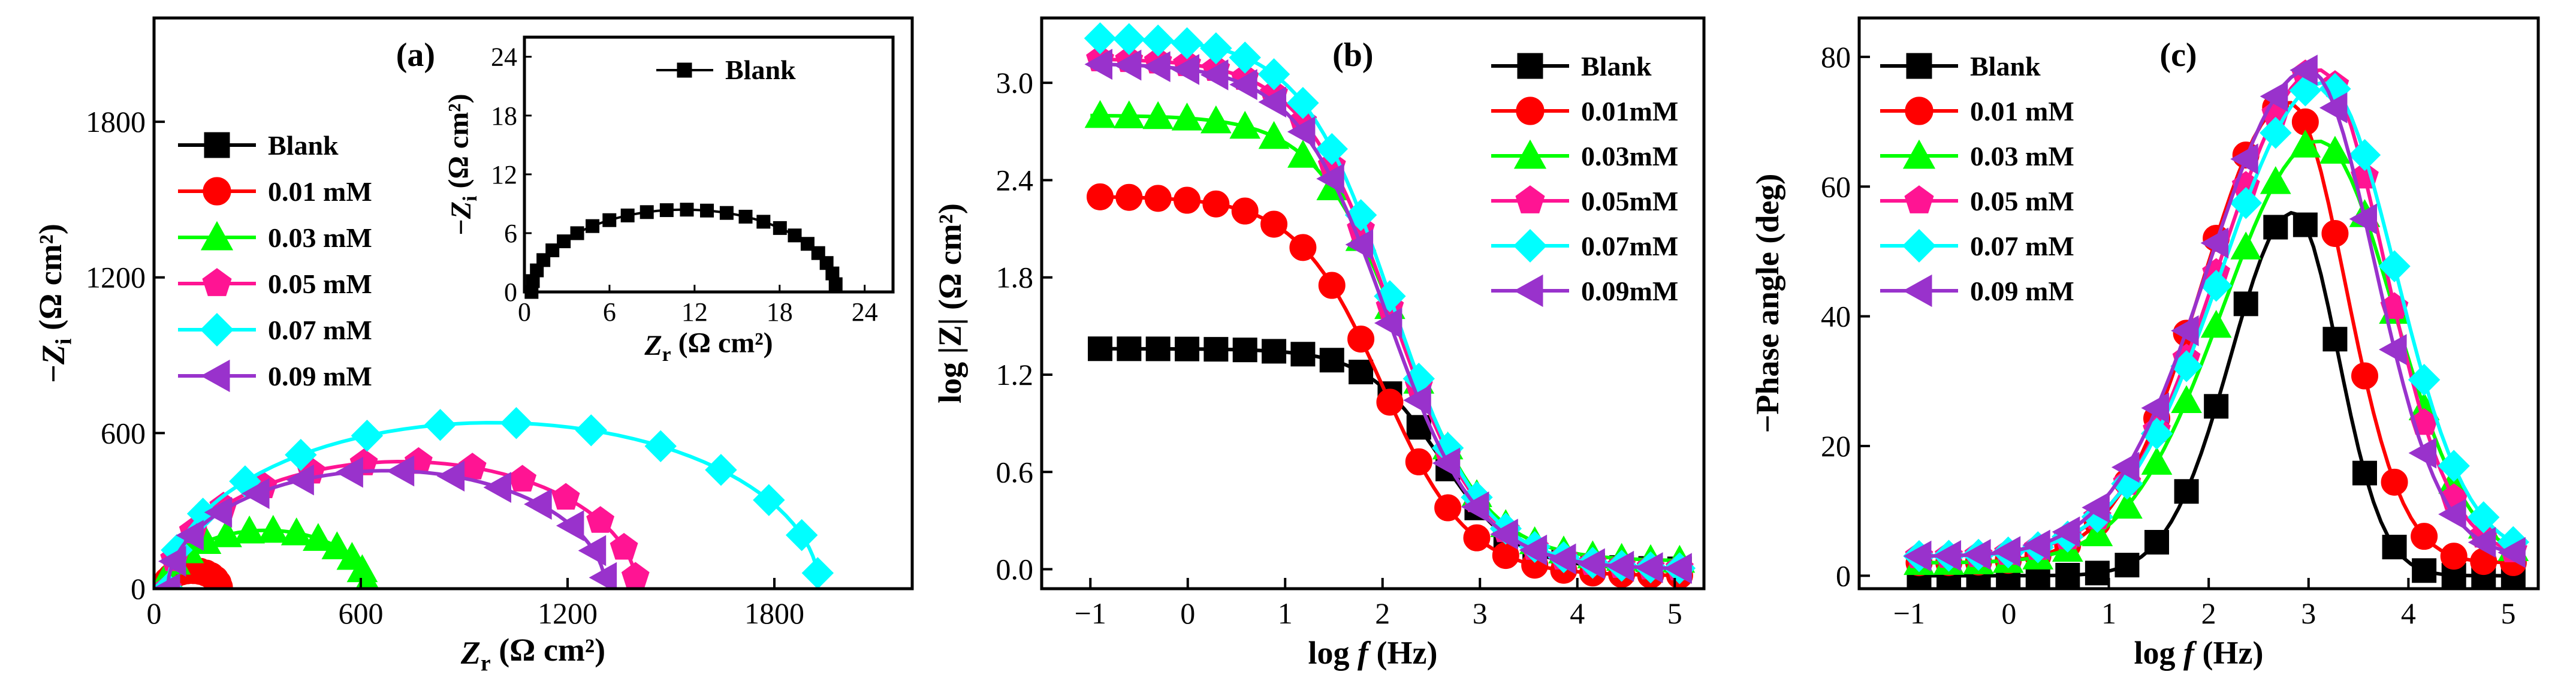 The image size is (2576, 696). Describe the element at coordinates (320, 330) in the screenshot. I see `legend-label: 0.07 mM` at that location.